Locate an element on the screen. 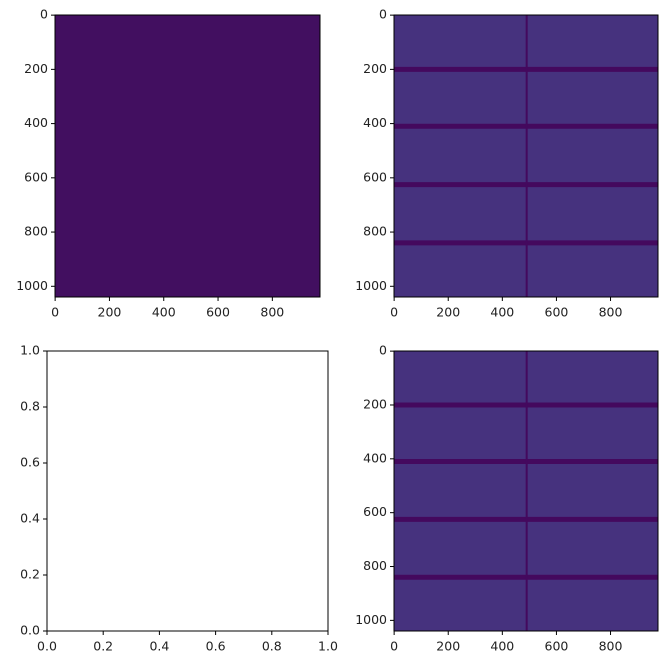 This screenshot has width=666, height=669. y-tick-label: 0.2 is located at coordinates (30, 574).